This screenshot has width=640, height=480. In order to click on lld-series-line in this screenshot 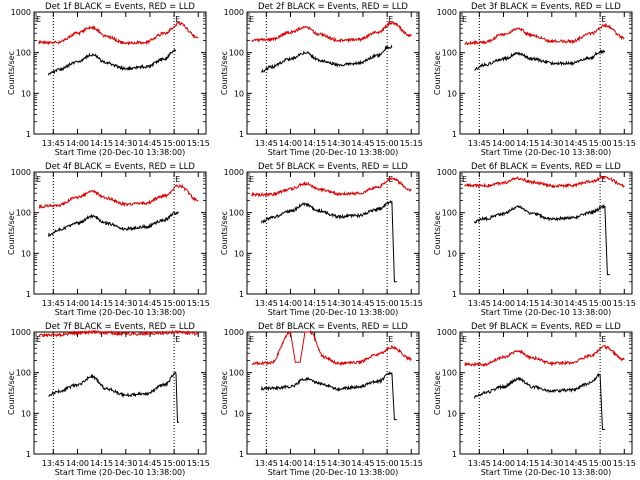, I will do `click(331, 187)`.